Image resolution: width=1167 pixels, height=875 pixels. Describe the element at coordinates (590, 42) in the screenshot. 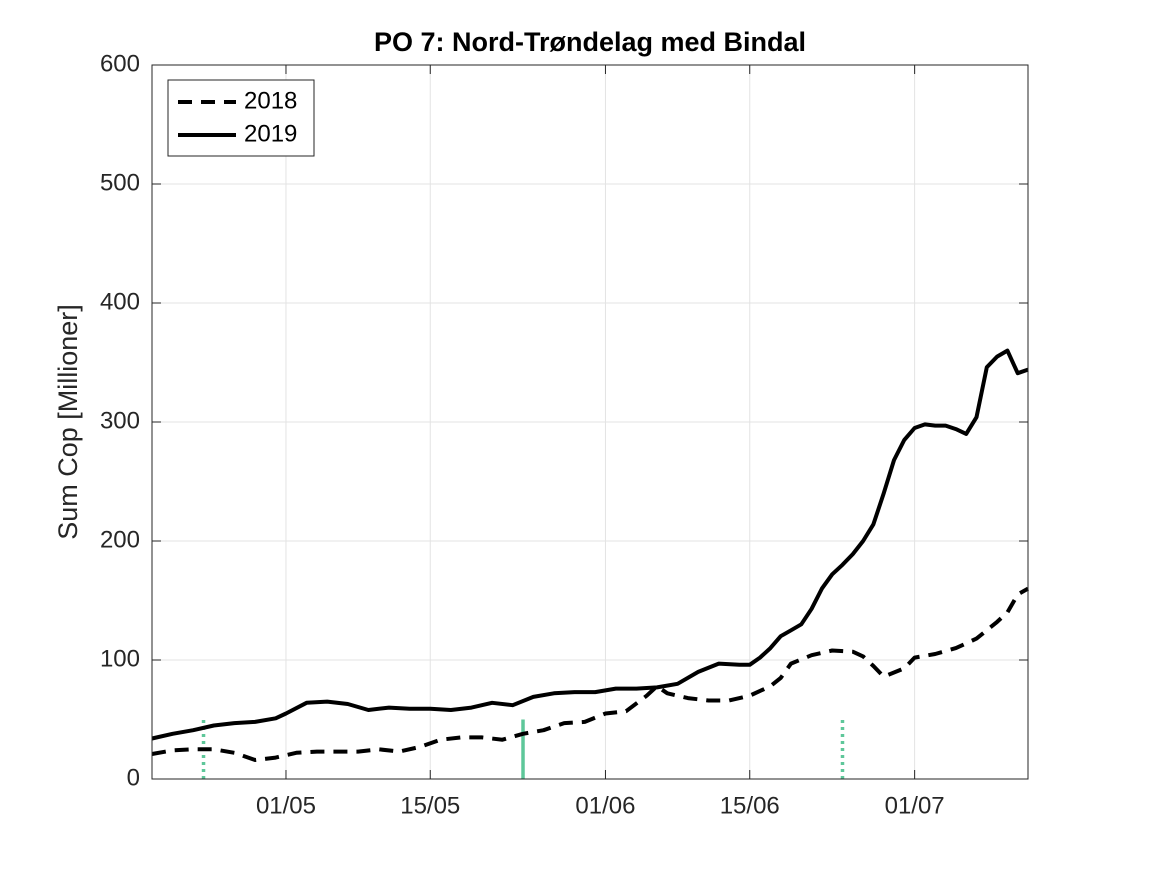

I see `chart-title: PO 7: Nord-Trøndelag med Bindal` at that location.